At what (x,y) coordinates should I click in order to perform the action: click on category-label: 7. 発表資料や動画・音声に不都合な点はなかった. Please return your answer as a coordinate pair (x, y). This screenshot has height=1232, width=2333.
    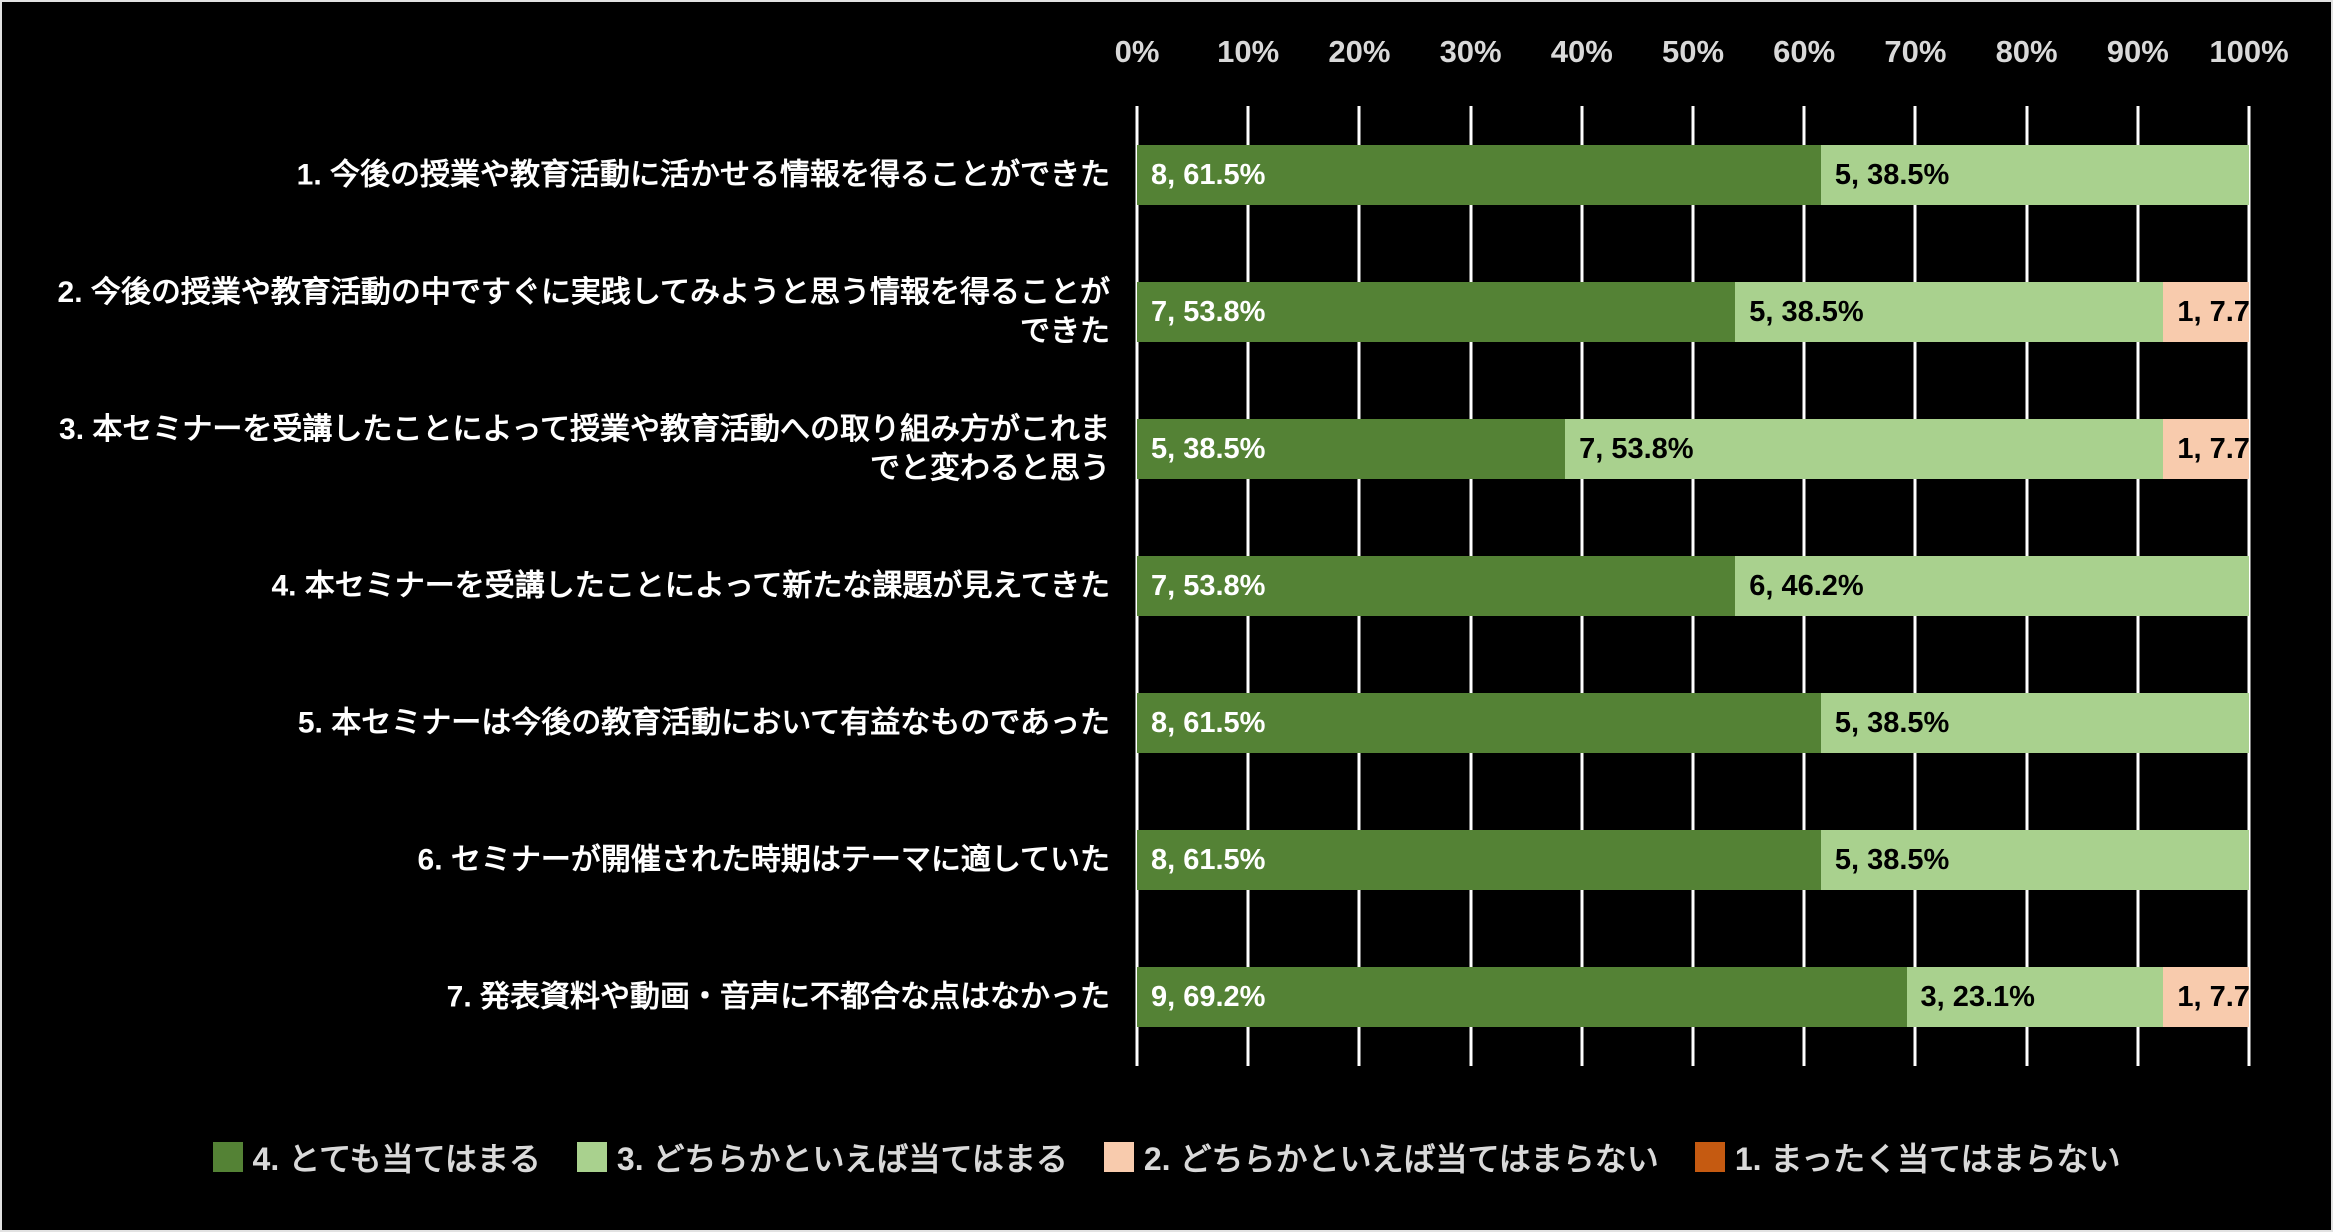
    Looking at the image, I should click on (778, 997).